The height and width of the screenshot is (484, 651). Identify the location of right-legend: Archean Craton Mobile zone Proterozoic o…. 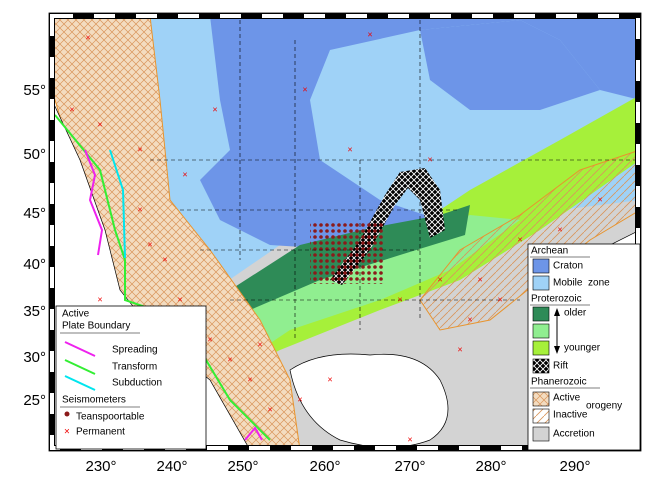
(584, 347).